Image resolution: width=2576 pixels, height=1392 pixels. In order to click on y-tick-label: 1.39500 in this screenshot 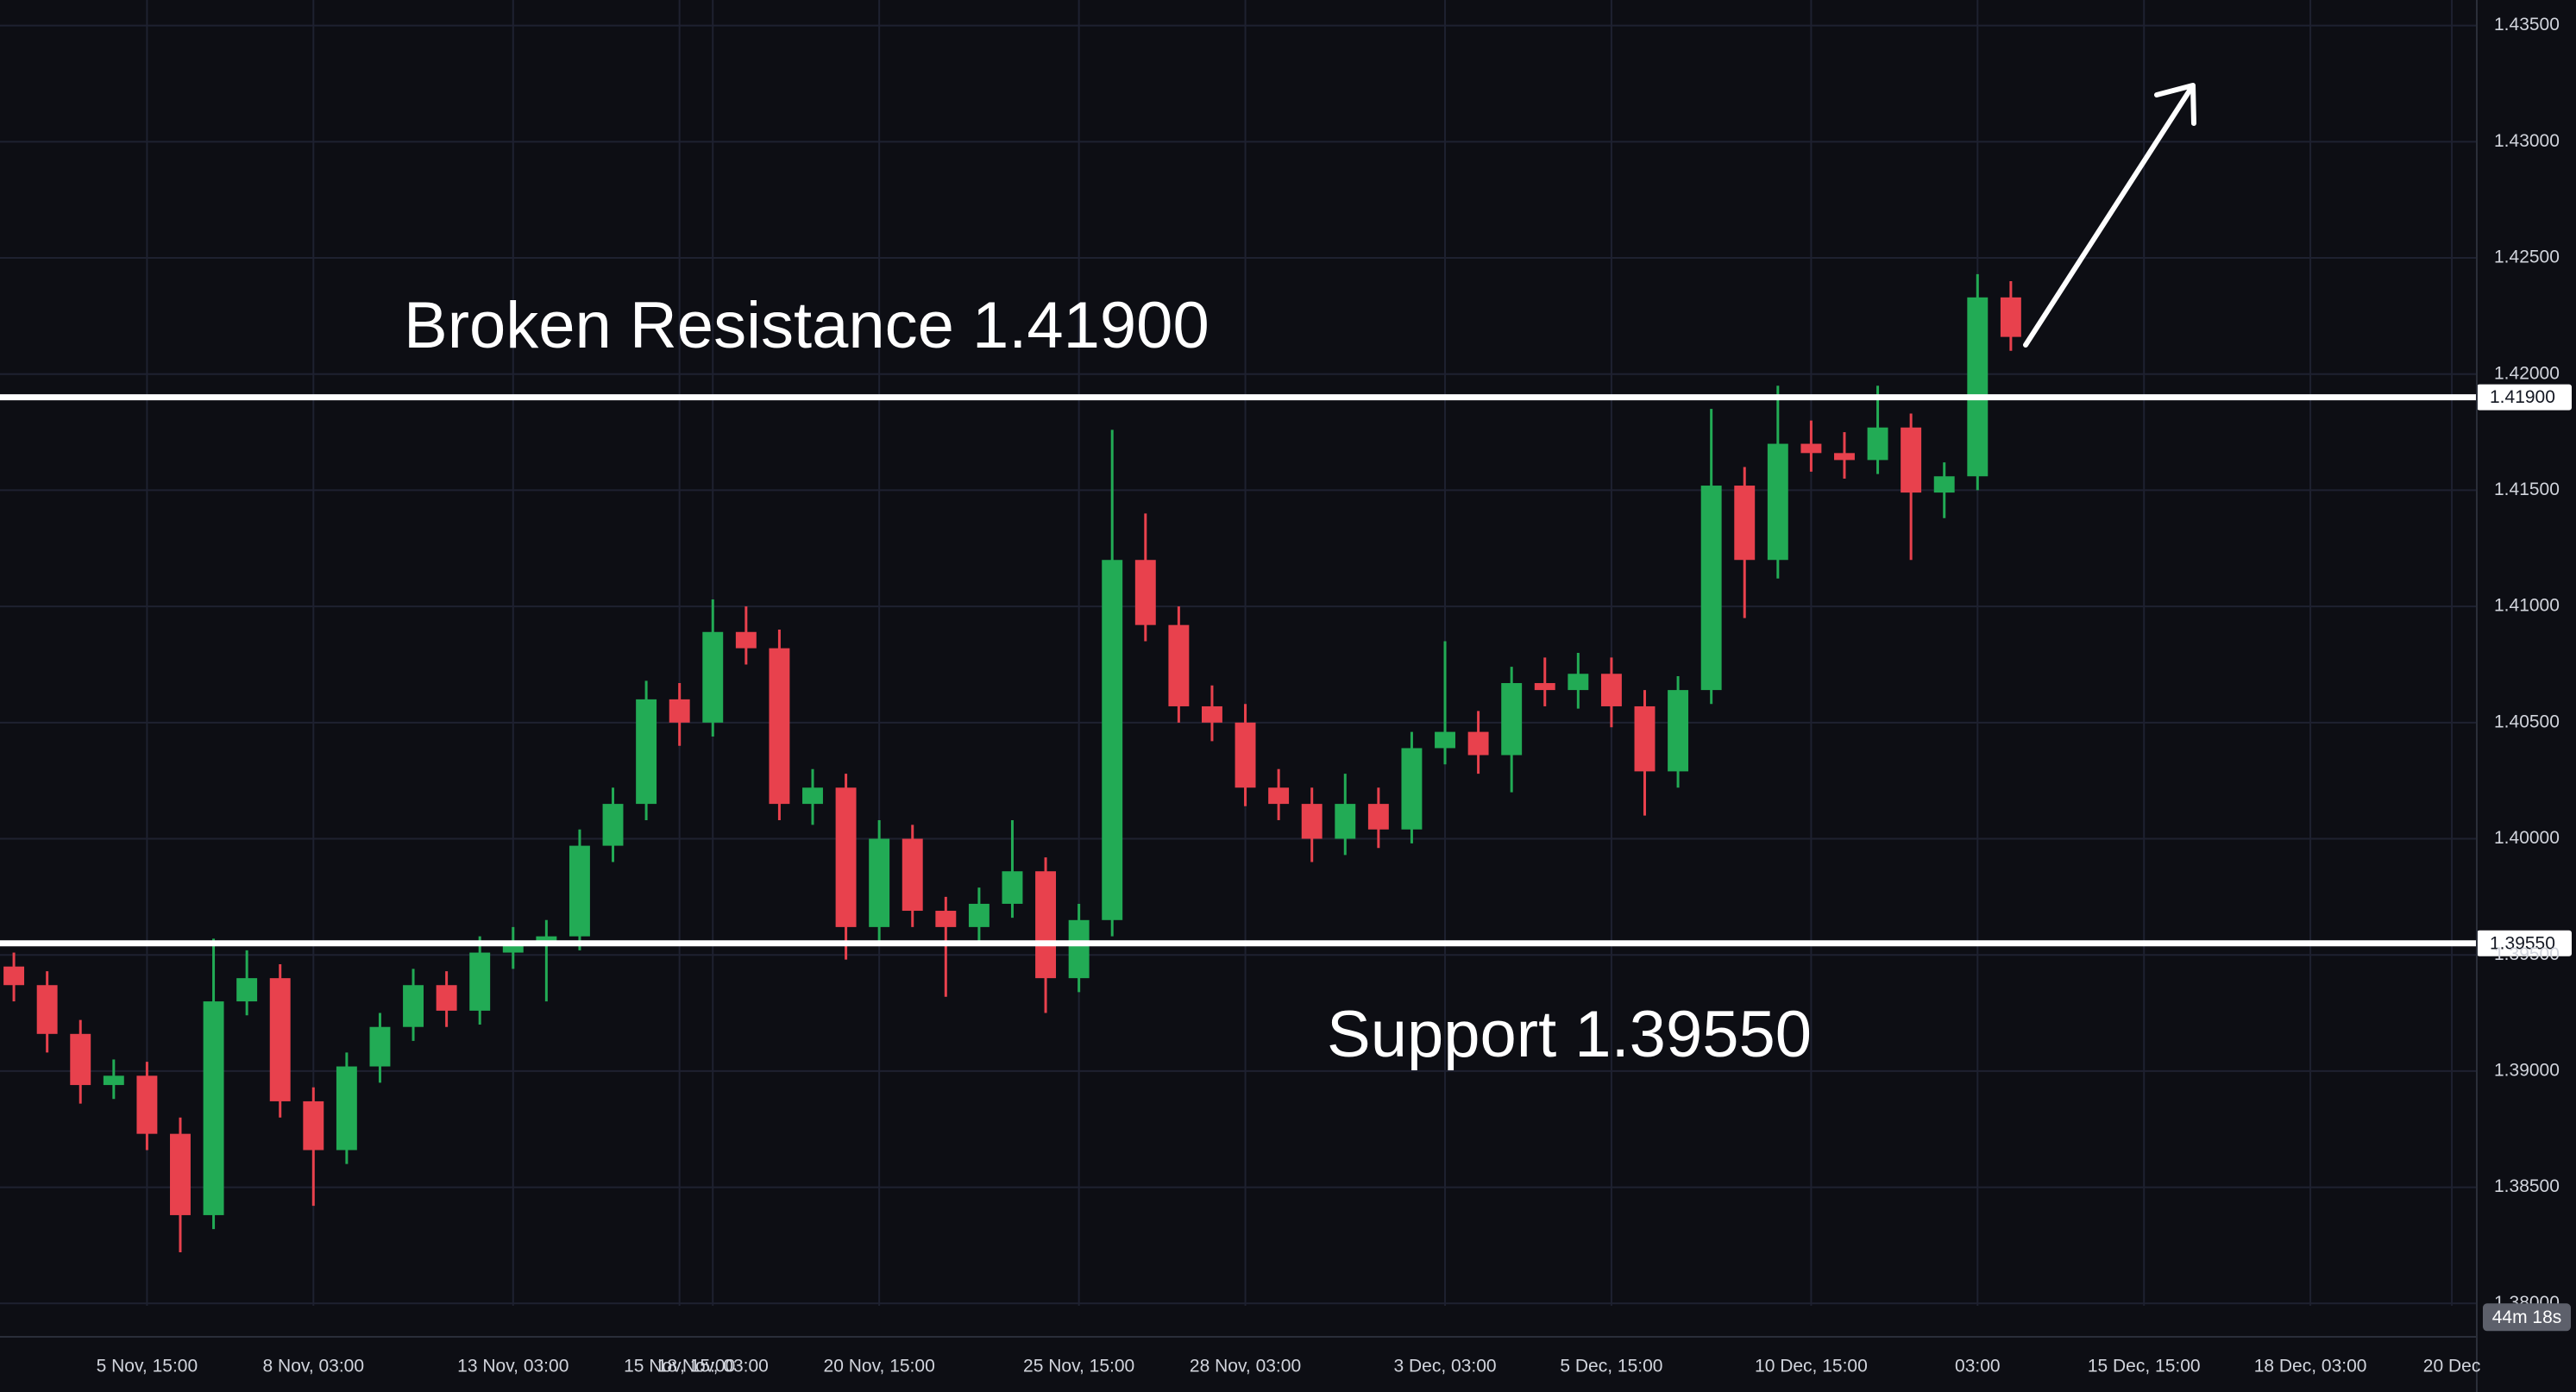, I will do `click(2527, 954)`.